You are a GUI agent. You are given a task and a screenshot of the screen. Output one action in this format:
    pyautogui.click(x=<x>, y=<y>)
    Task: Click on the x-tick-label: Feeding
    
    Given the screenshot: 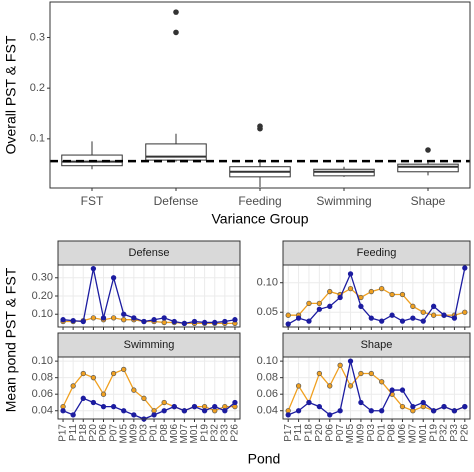 What is the action you would take?
    pyautogui.click(x=259, y=201)
    